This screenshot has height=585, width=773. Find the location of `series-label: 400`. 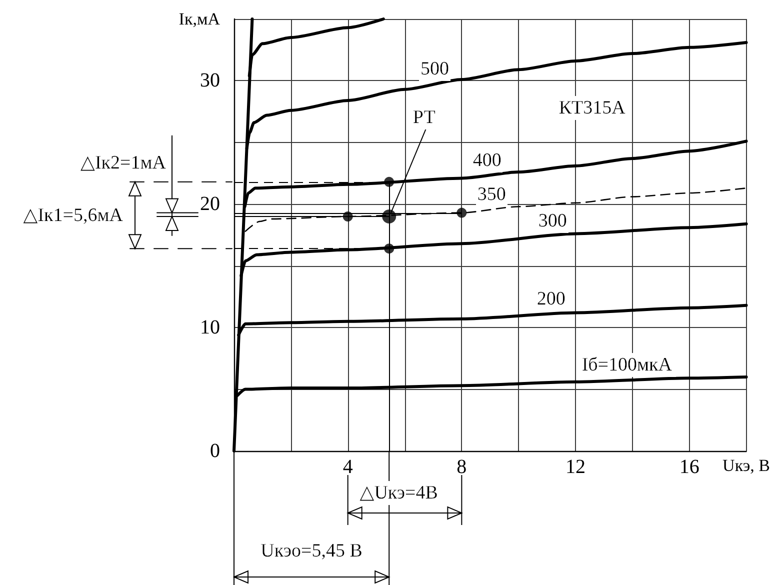

series-label: 400 is located at coordinates (487, 160).